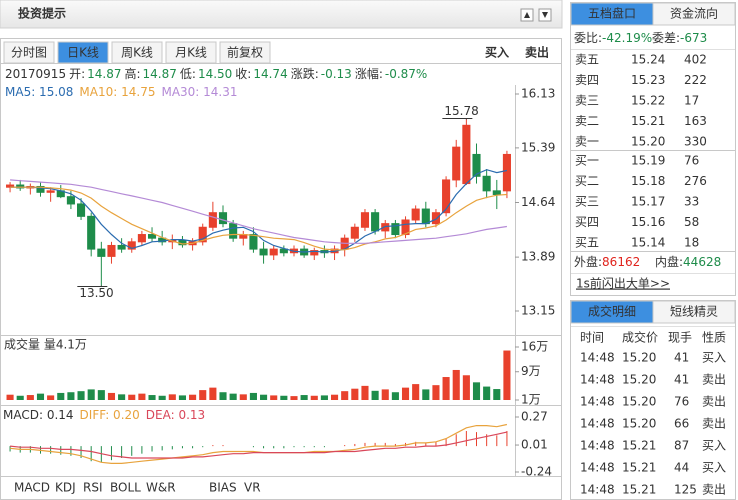 The width and height of the screenshot is (738, 500). Describe the element at coordinates (587, 243) in the screenshot. I see `book-level: 买五` at that location.